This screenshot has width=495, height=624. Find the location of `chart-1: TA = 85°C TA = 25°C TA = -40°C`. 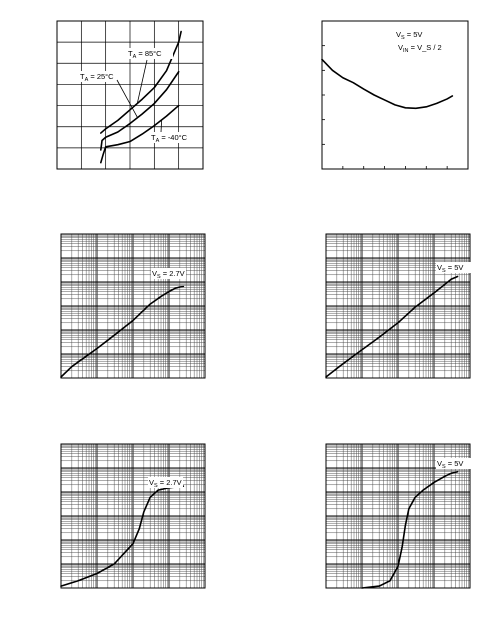

chart-1: TA = 85°C TA = 25°C TA = -40°C is located at coordinates (130, 95).